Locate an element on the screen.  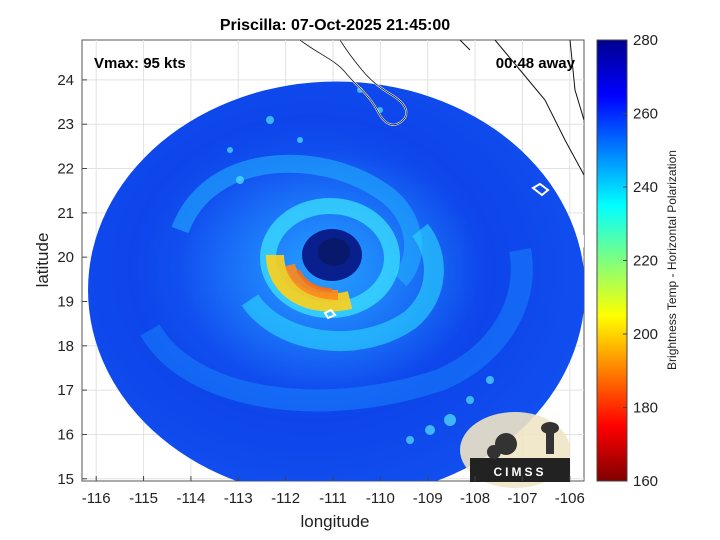
x-tick-label: -116 is located at coordinates (96, 498).